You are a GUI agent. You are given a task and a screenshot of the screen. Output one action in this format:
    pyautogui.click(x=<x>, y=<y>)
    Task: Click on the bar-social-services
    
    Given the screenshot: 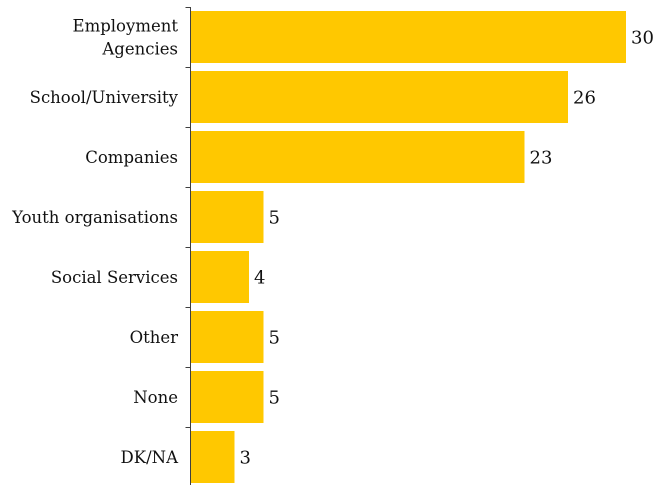 What is the action you would take?
    pyautogui.click(x=220, y=277)
    